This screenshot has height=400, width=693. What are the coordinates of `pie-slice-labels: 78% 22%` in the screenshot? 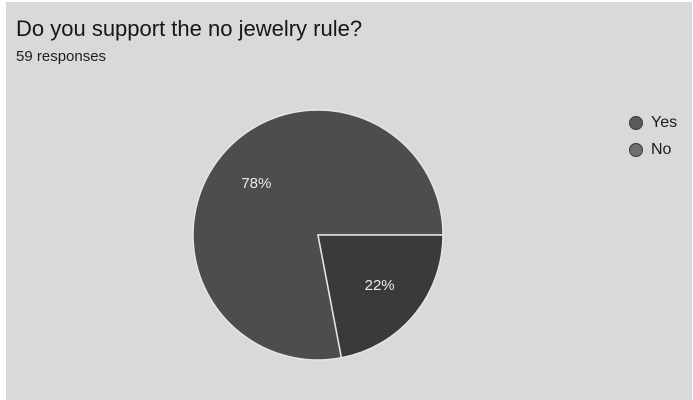 It's located at (317, 234).